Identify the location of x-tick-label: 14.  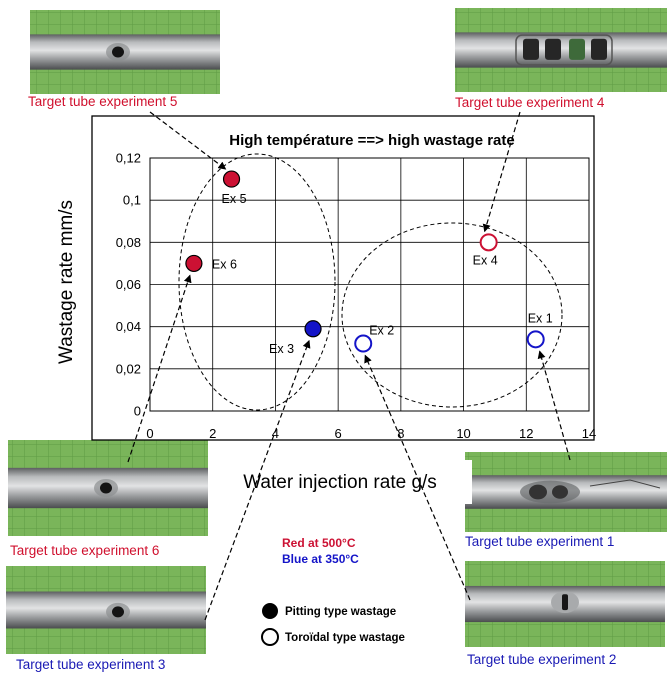
(589, 433).